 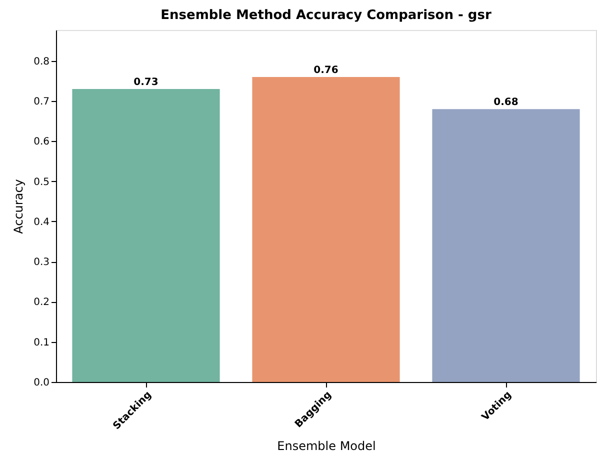 What do you see at coordinates (326, 445) in the screenshot?
I see `x-axis-title: Ensemble Model` at bounding box center [326, 445].